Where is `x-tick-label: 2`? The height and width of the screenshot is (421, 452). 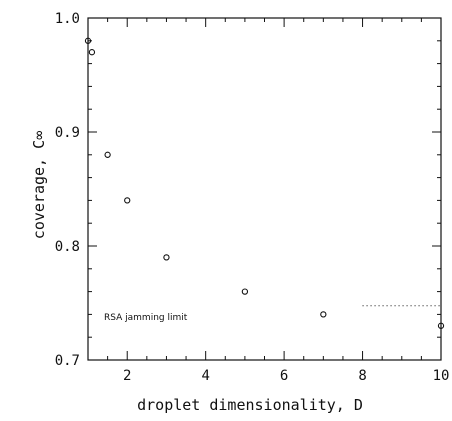 x-tick-label: 2 is located at coordinates (127, 376).